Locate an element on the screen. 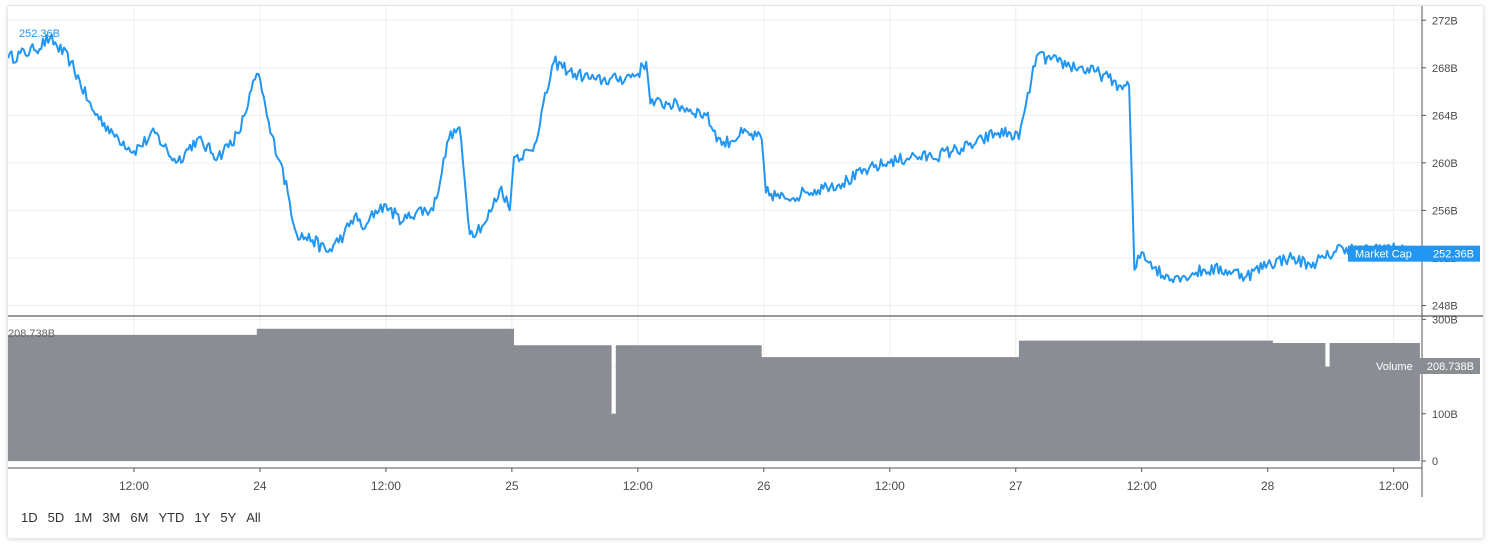 The height and width of the screenshot is (552, 1489). market-cap-readout: 252.36B is located at coordinates (39, 34).